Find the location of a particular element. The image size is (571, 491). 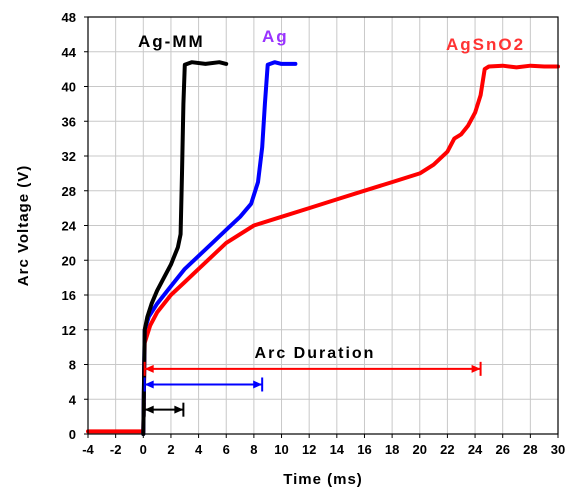

duration-arrows is located at coordinates (312, 389).